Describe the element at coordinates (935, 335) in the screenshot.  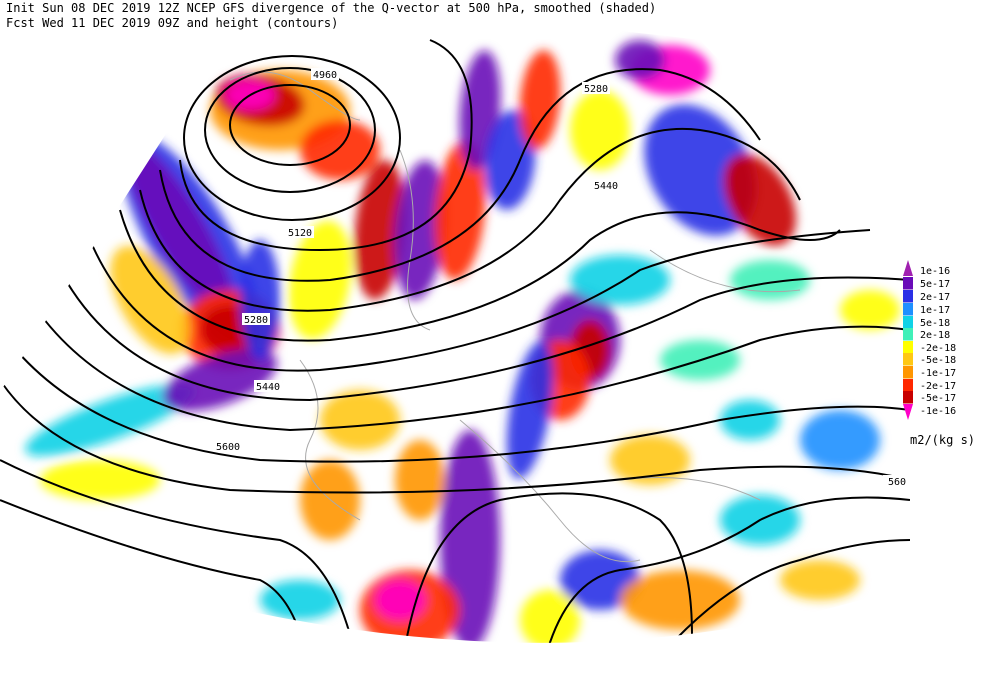
I see `legend-label: 2e-18` at that location.